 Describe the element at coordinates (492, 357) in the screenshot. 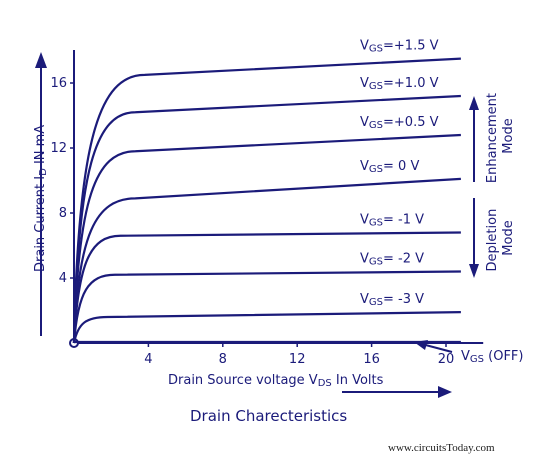

I see `series-label: VGS (OFF)` at that location.